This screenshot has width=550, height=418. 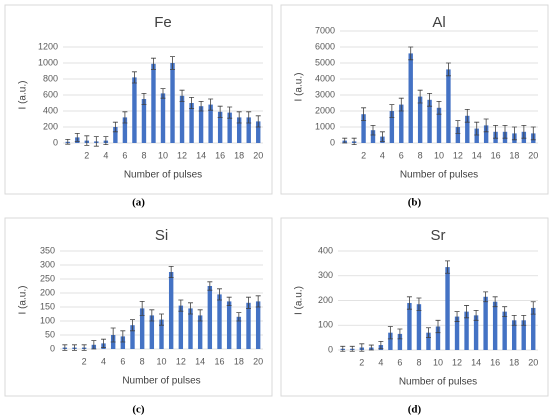 I want to click on y-tick-label: 7000, so click(x=325, y=30).